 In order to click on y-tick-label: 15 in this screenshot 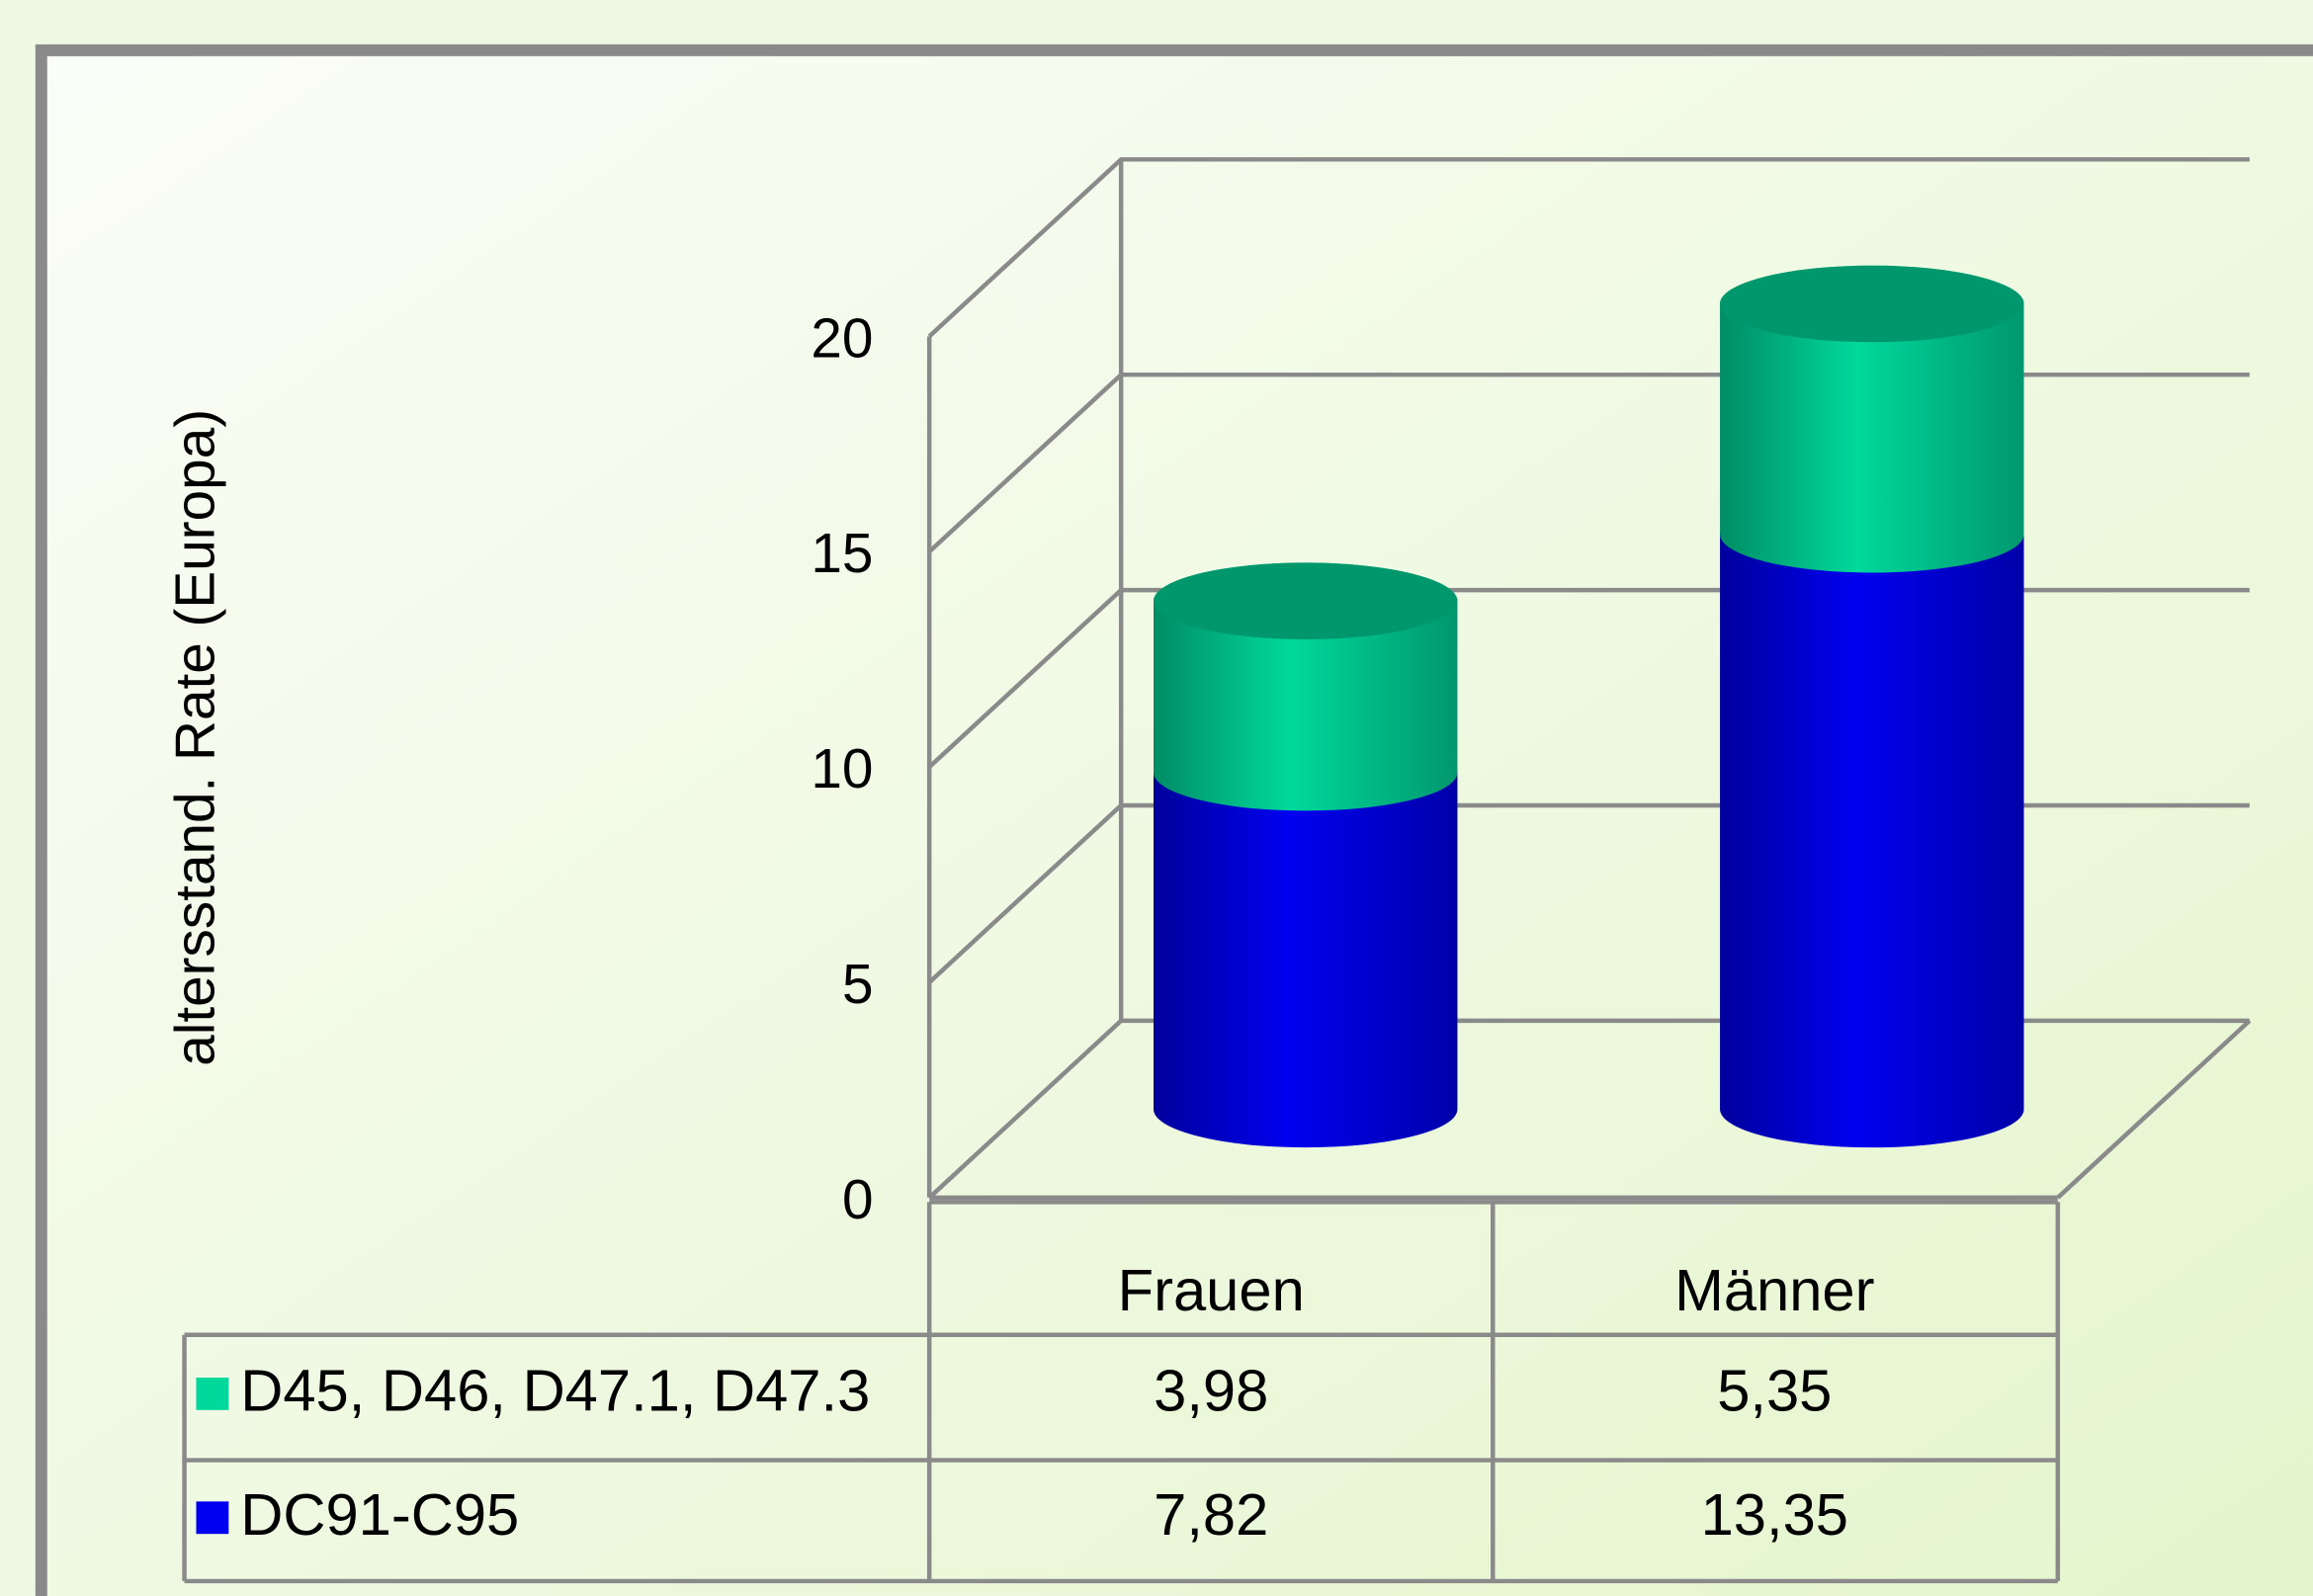, I will do `click(842, 554)`.